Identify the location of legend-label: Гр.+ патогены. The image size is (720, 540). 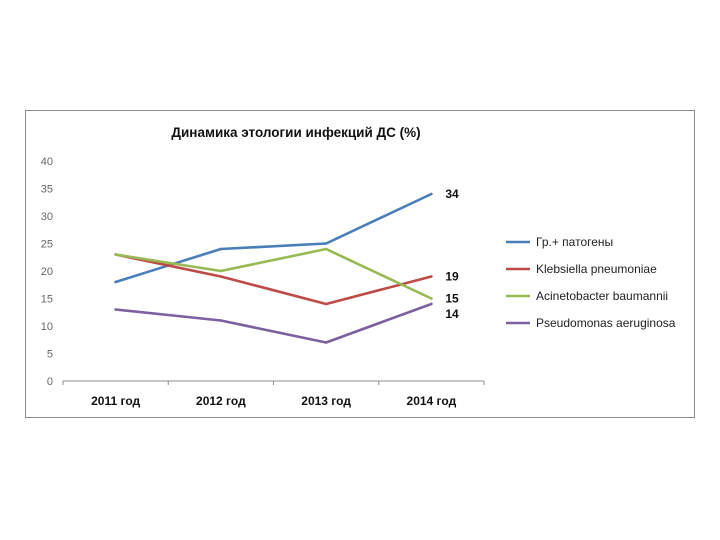
(574, 242).